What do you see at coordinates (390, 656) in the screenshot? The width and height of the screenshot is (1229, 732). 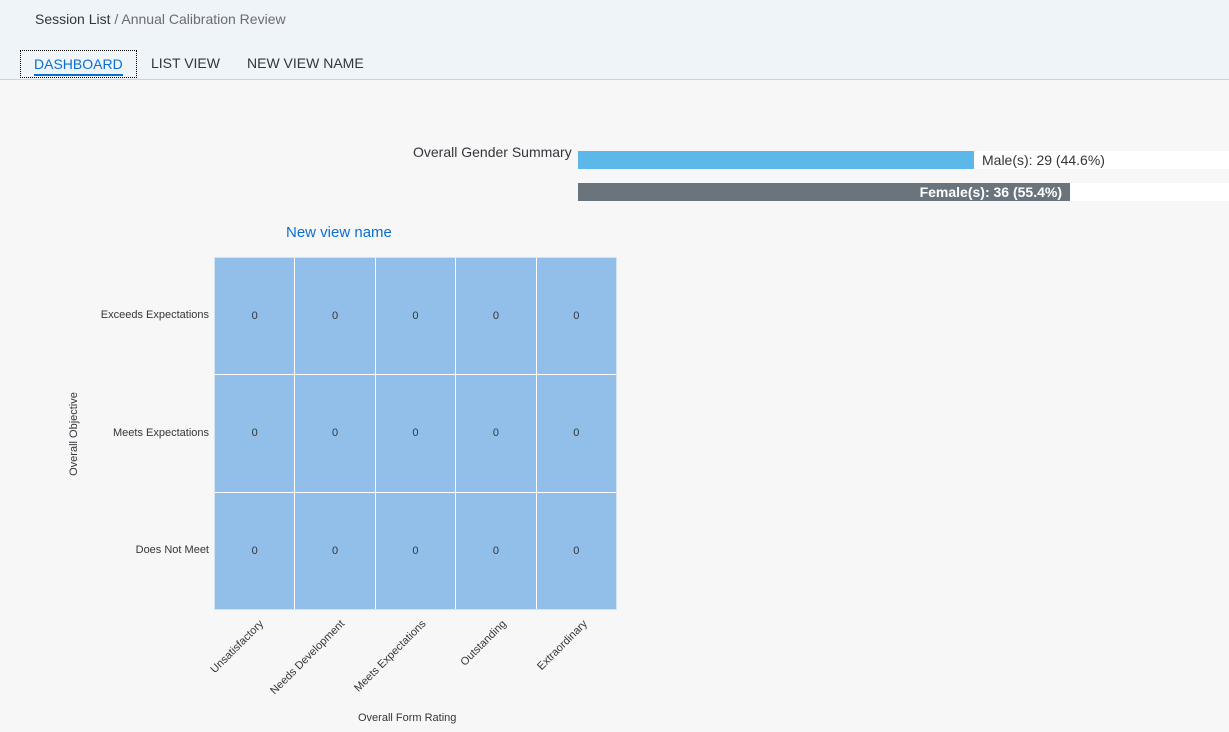 I see `column-label: Meets Expectations` at bounding box center [390, 656].